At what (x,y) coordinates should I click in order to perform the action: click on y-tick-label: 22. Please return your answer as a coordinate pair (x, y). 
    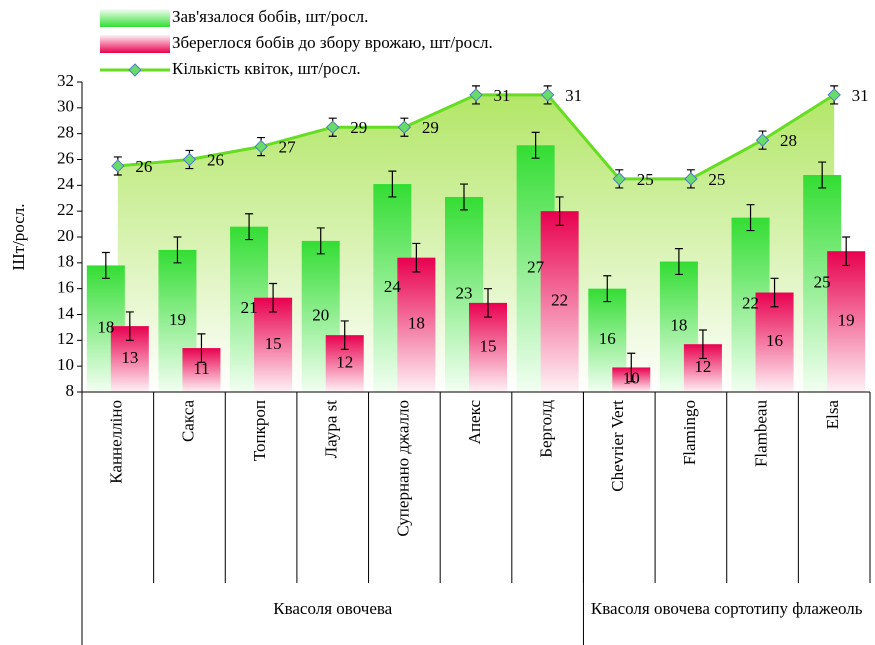
    Looking at the image, I should click on (65, 209).